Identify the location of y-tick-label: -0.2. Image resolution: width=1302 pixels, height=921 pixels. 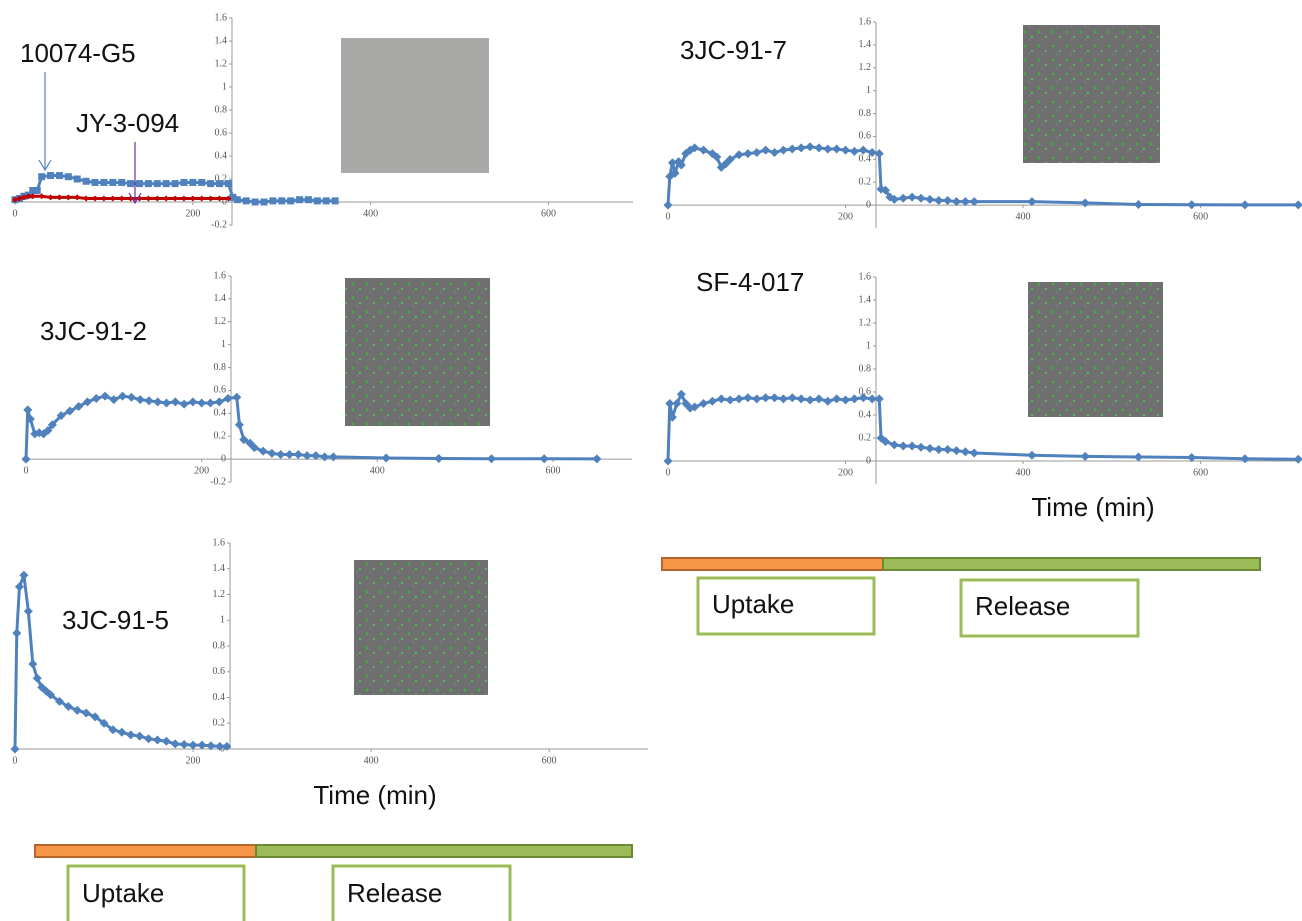
(219, 224).